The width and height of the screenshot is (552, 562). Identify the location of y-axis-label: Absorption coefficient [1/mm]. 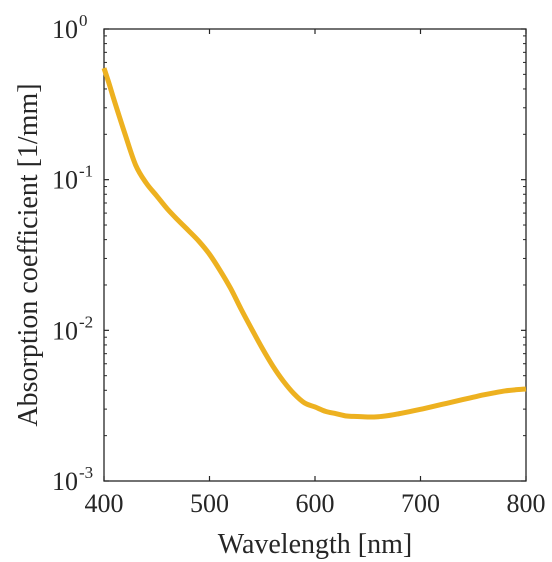
(28, 254).